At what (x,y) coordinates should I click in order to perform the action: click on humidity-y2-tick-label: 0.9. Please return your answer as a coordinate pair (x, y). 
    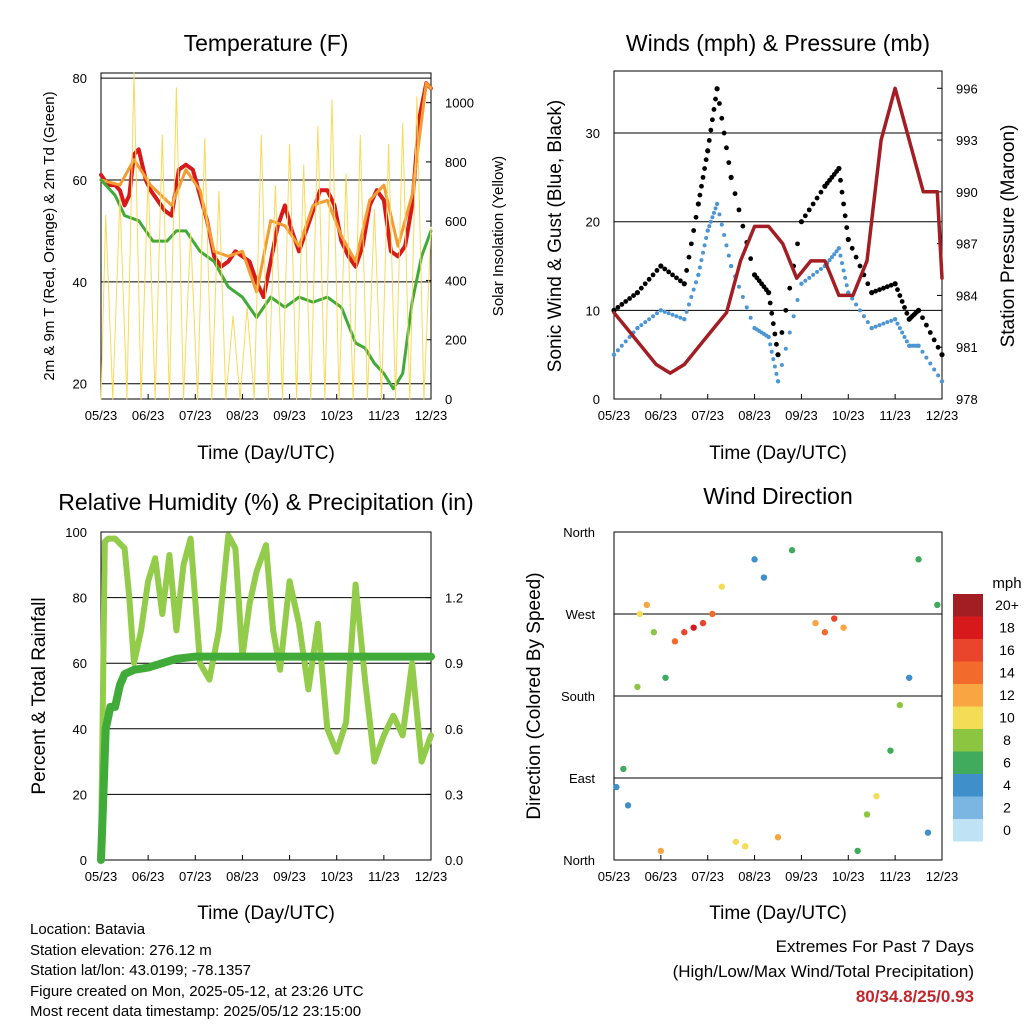
    Looking at the image, I should click on (454, 663).